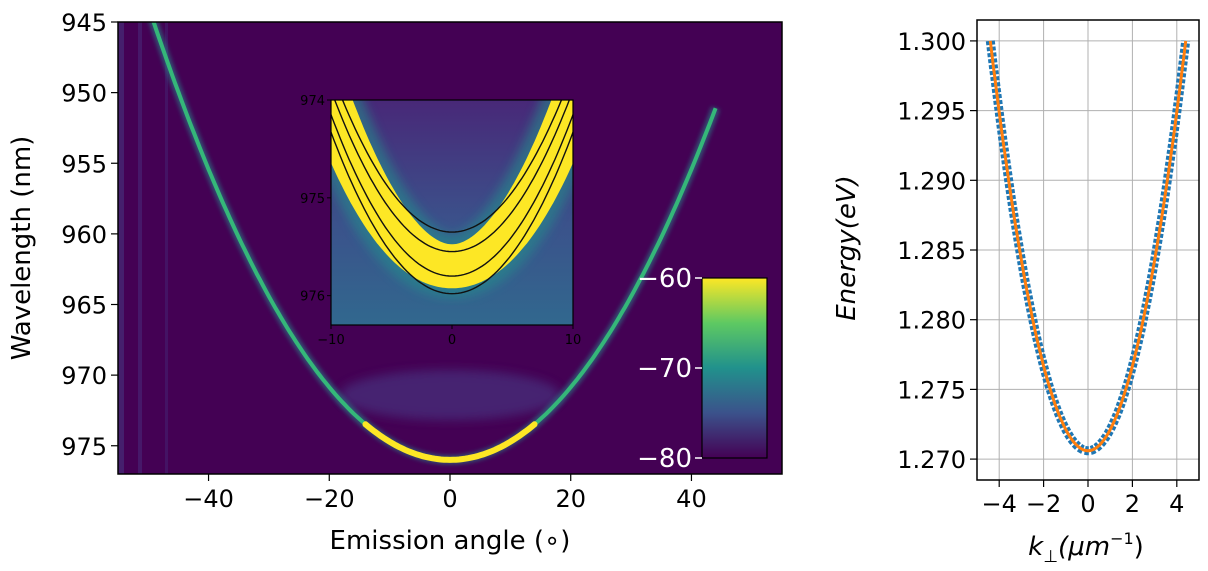 The width and height of the screenshot is (1208, 571). I want to click on y-tick-label: 945, so click(84, 23).